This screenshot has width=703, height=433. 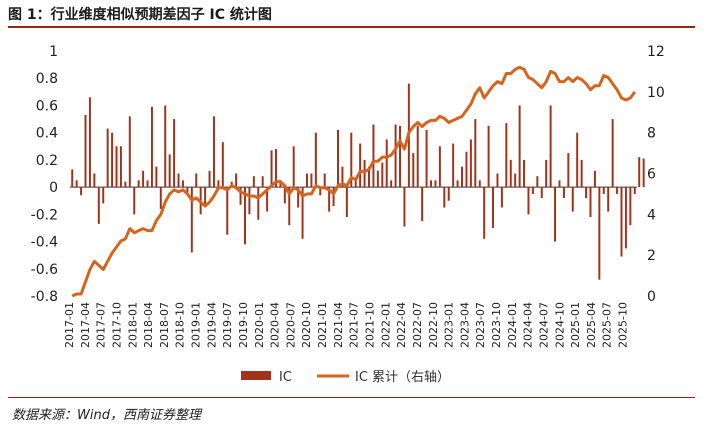 I want to click on x-axis-tick: 2025-01, so click(x=575, y=325).